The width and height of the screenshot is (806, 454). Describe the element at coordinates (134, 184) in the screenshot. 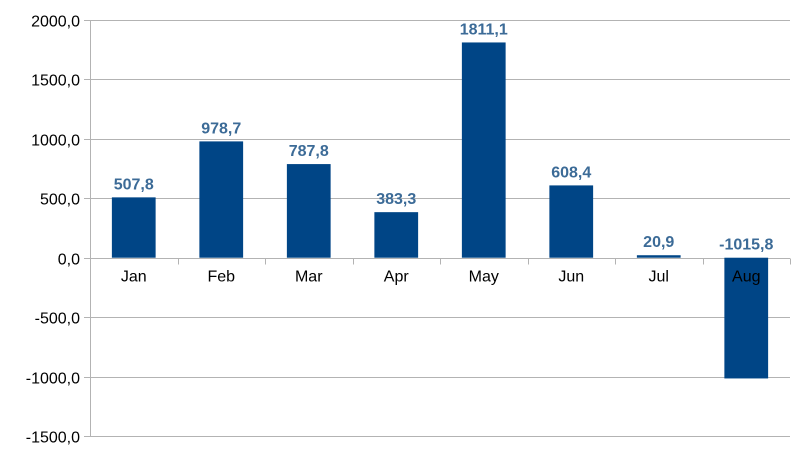

I see `data-label: 507,8` at that location.